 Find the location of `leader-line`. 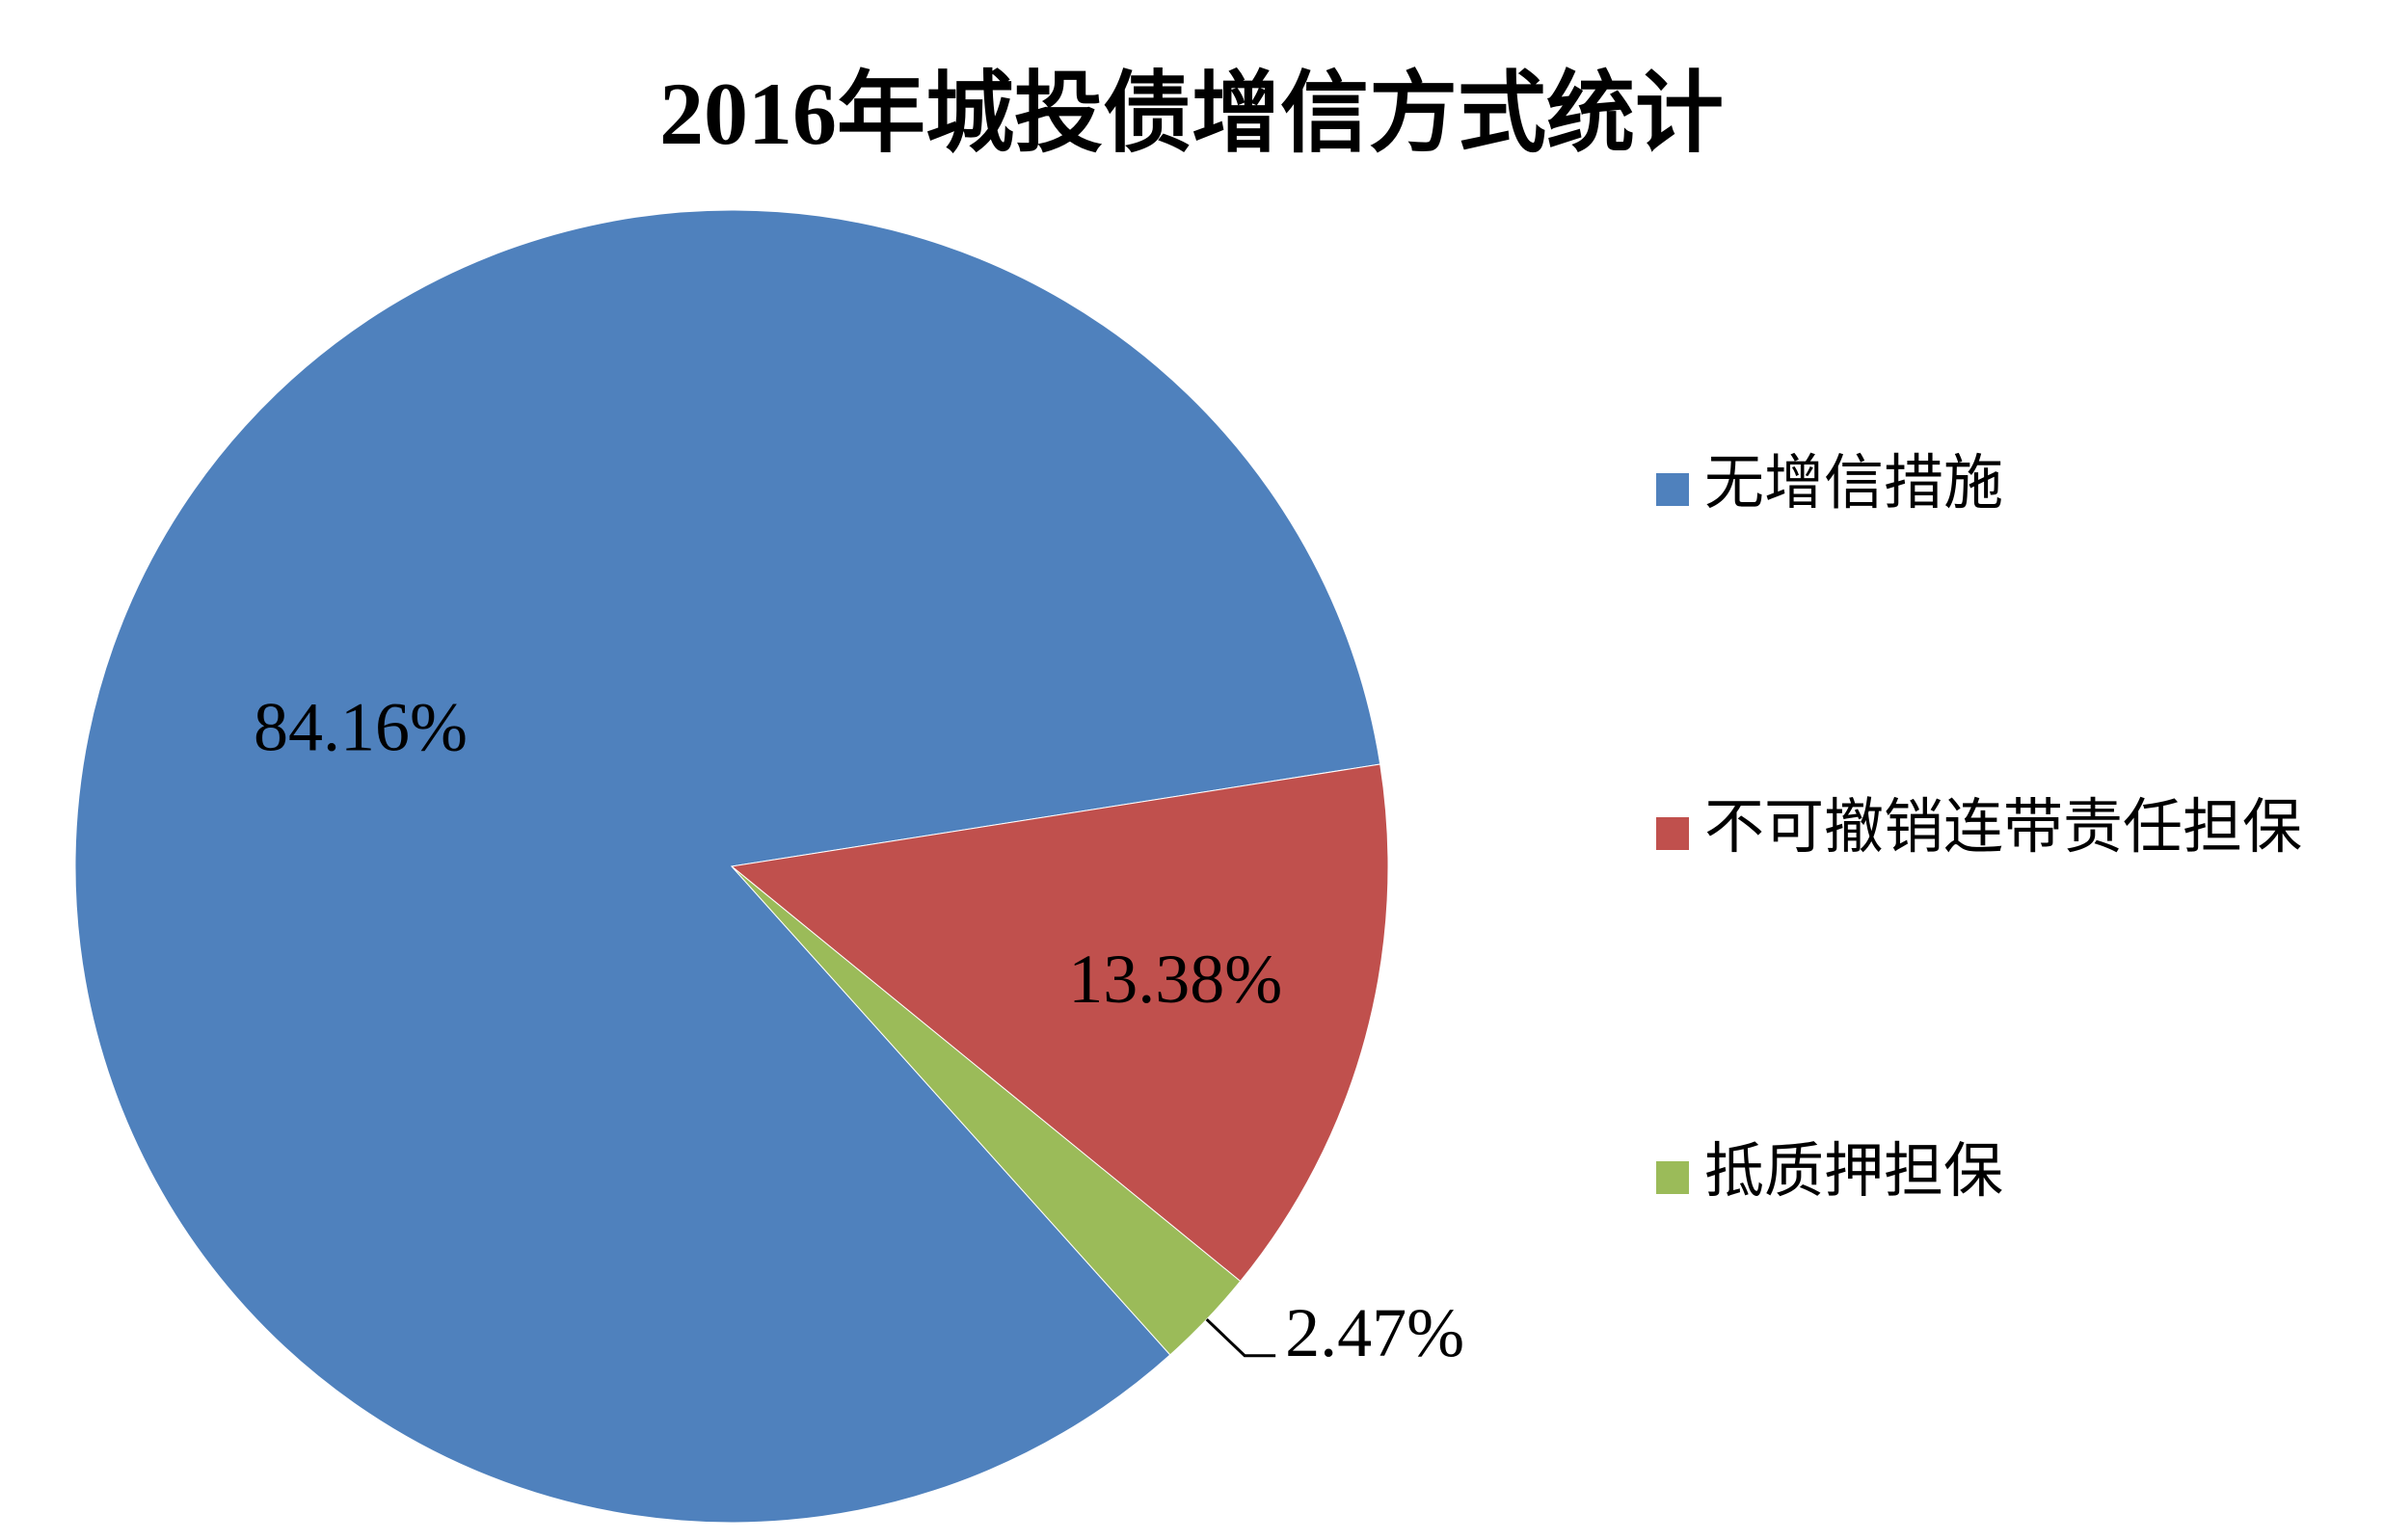

leader-line is located at coordinates (1240, 1338).